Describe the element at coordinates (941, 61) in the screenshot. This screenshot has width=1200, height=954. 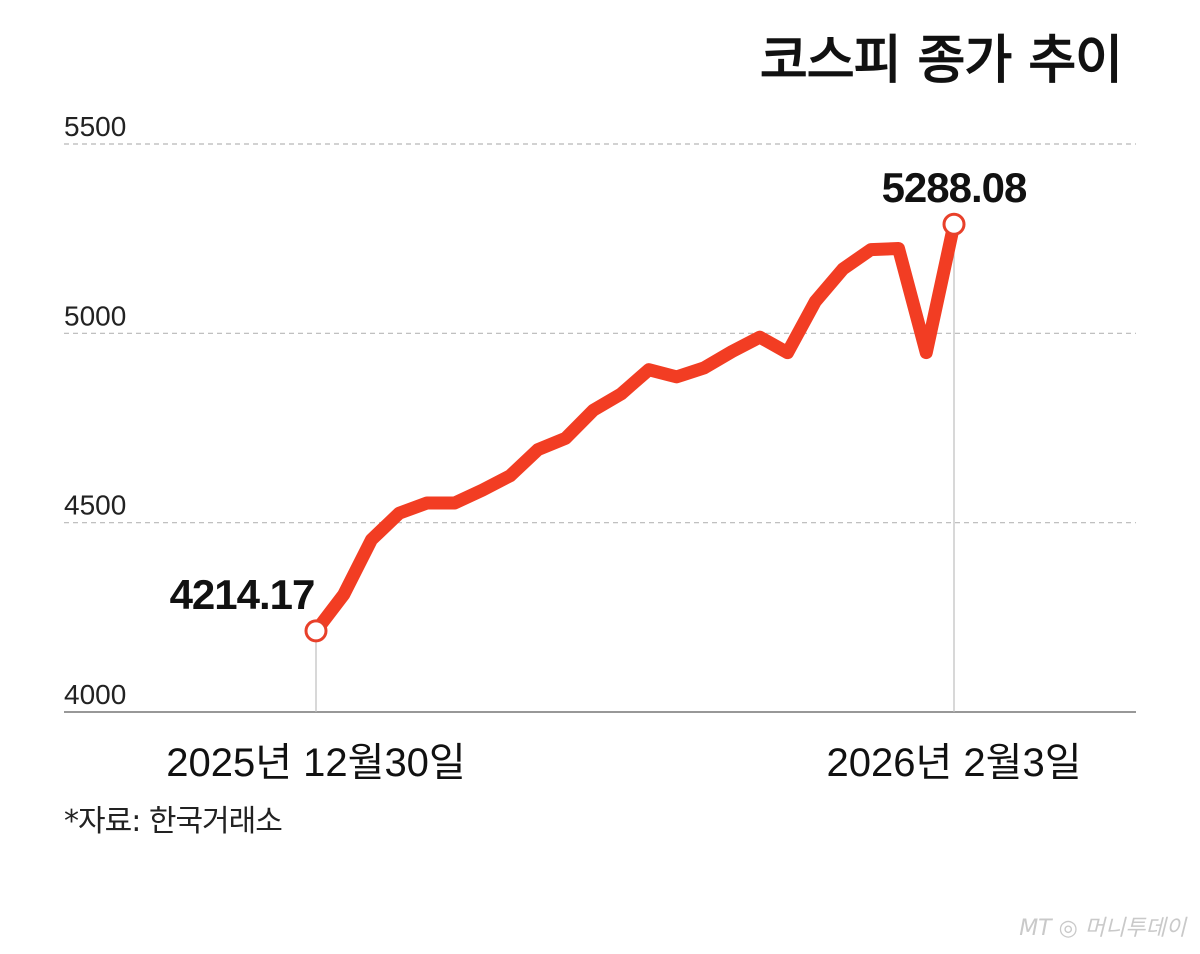
I see `chart-title: 코스피 종가 추이` at that location.